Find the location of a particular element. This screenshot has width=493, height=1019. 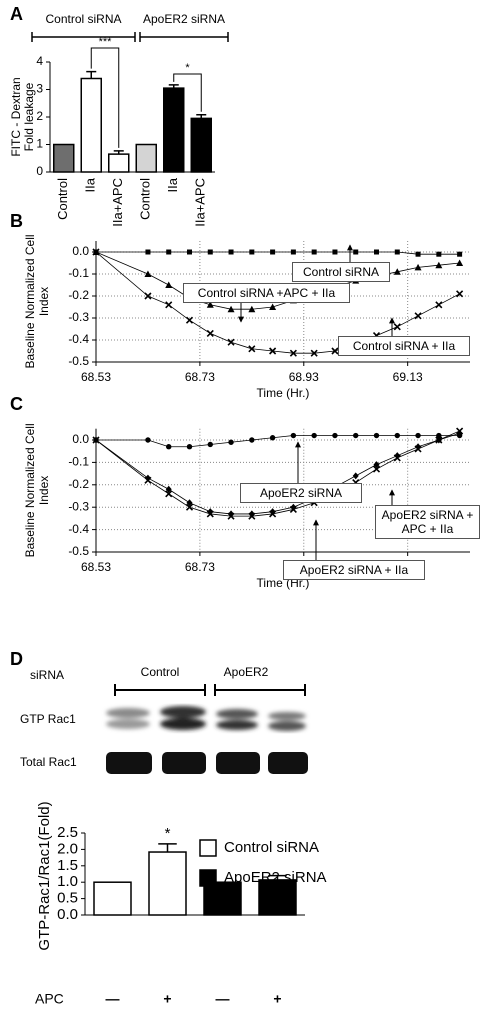

y-tick-label: 1.0 is located at coordinates (67, 881).